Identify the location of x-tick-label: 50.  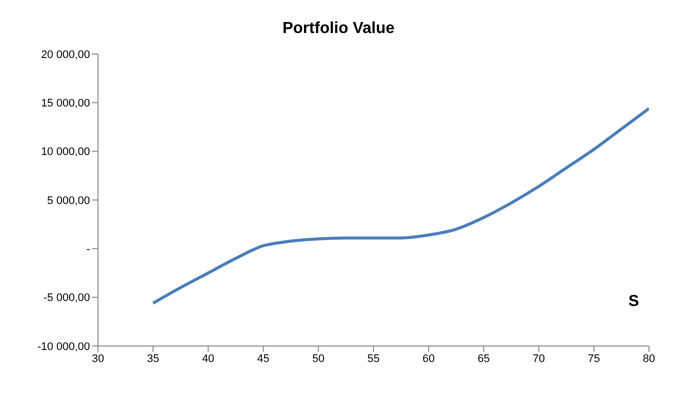
(318, 358).